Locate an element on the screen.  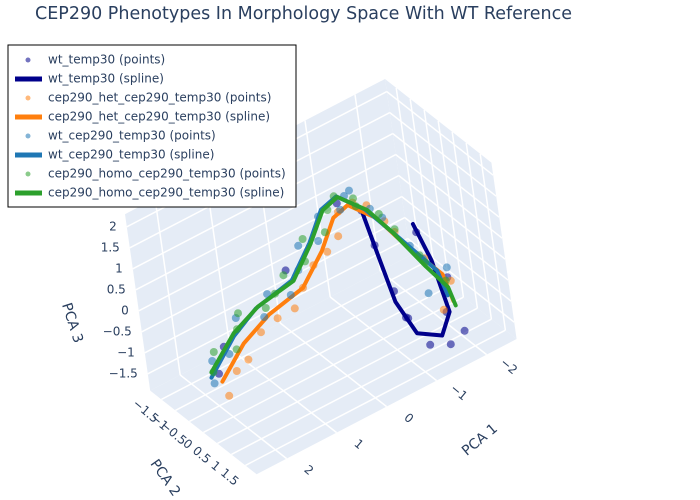
x-axis-title: PCA 1 is located at coordinates (480, 440).